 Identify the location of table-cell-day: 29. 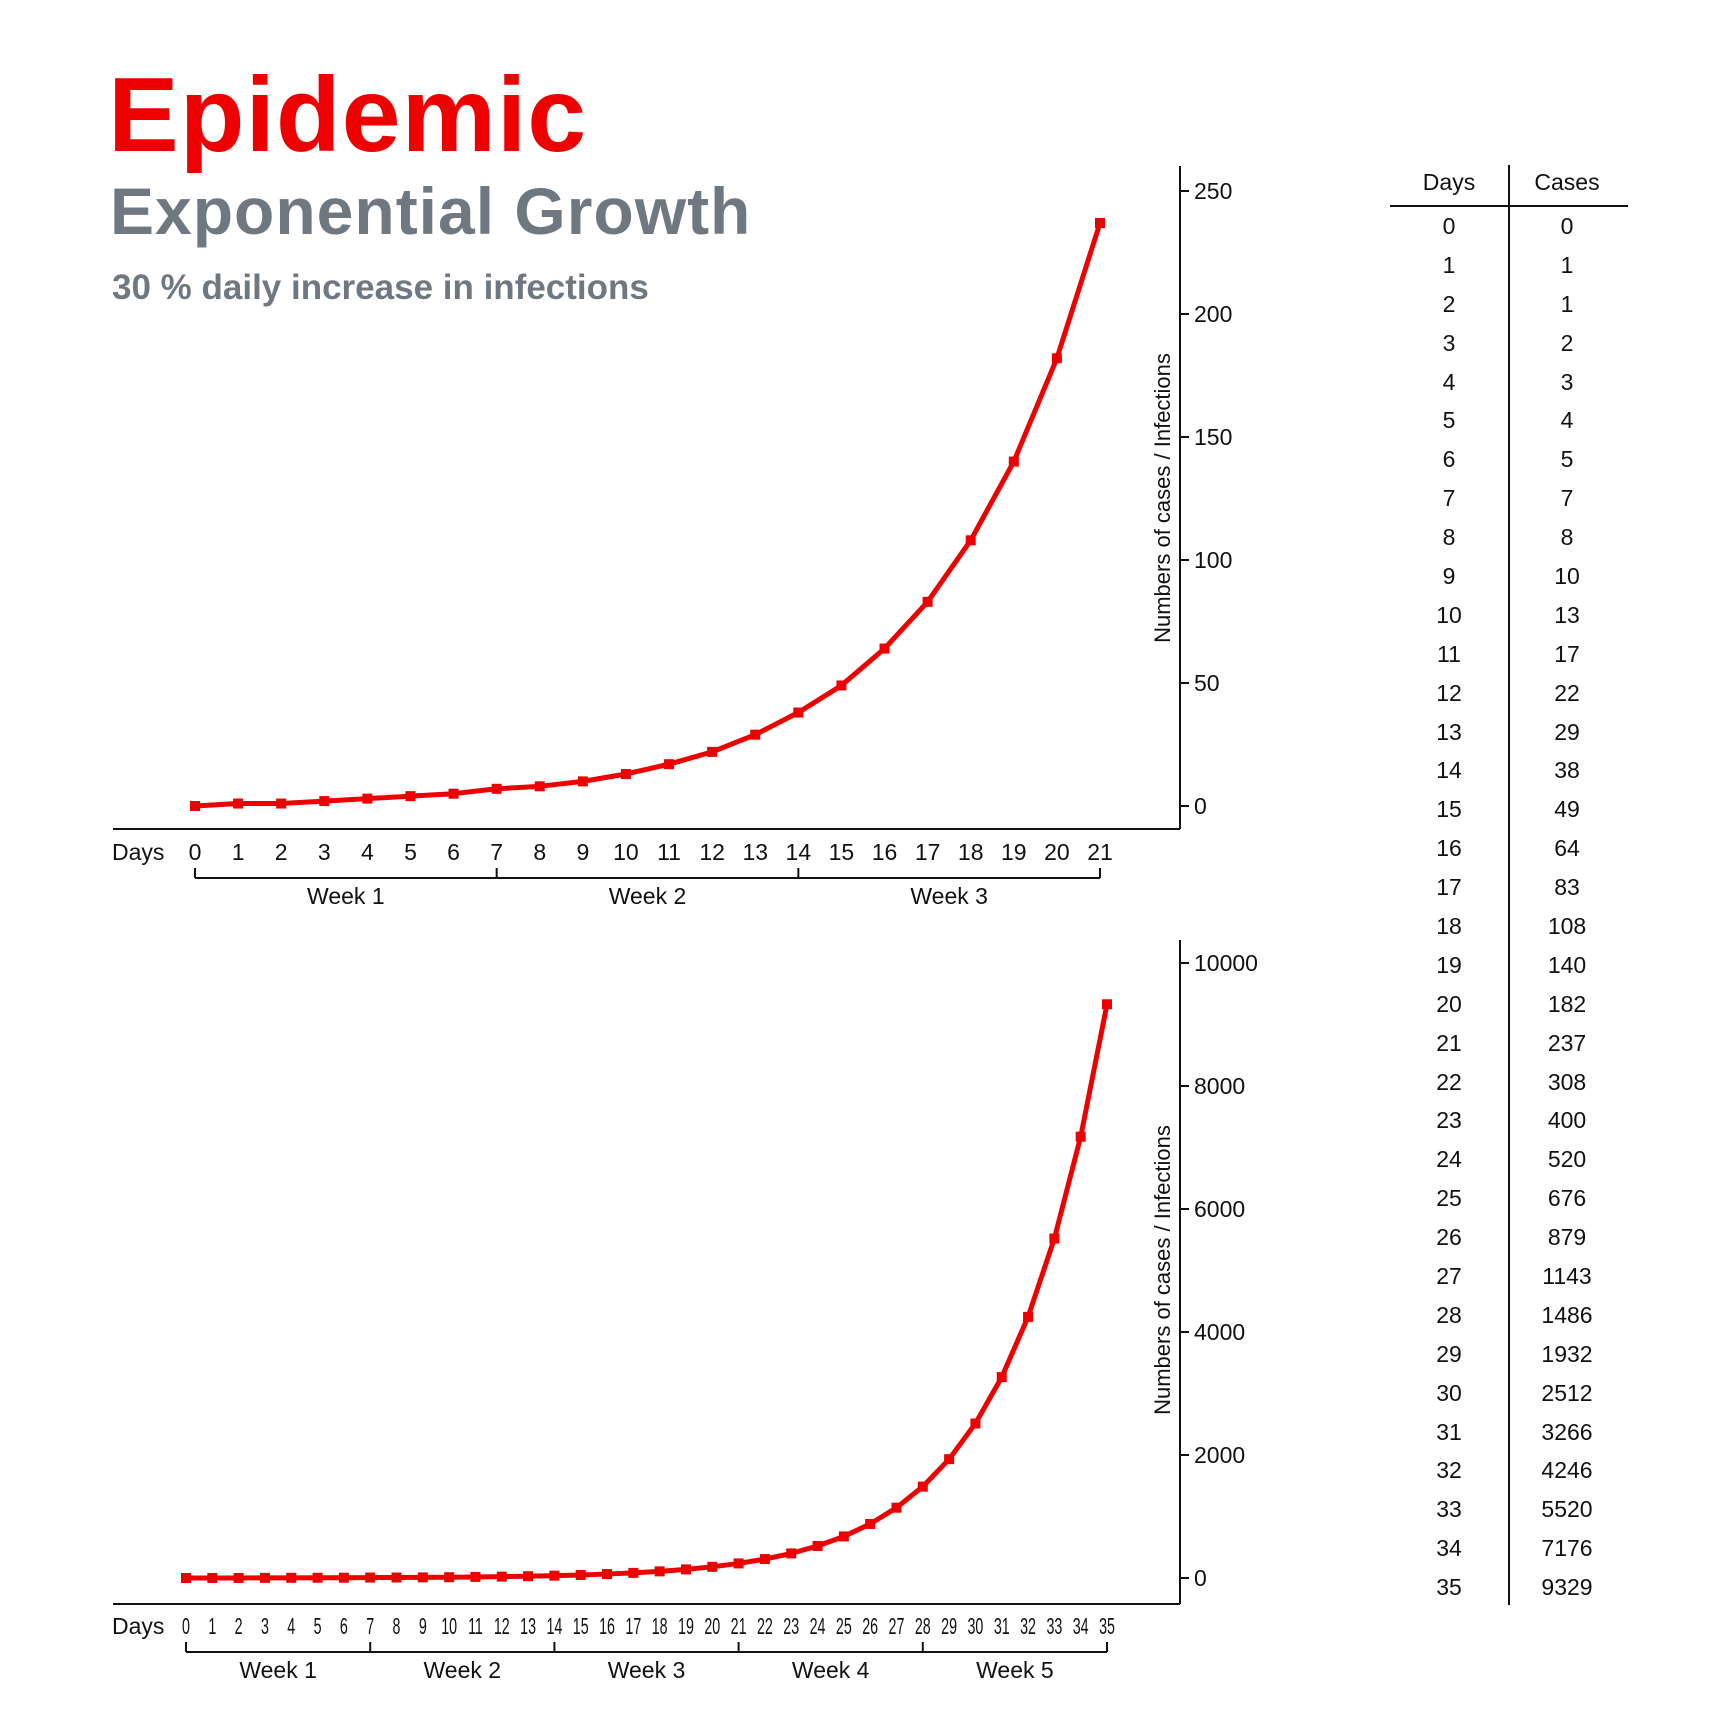
(1449, 1353).